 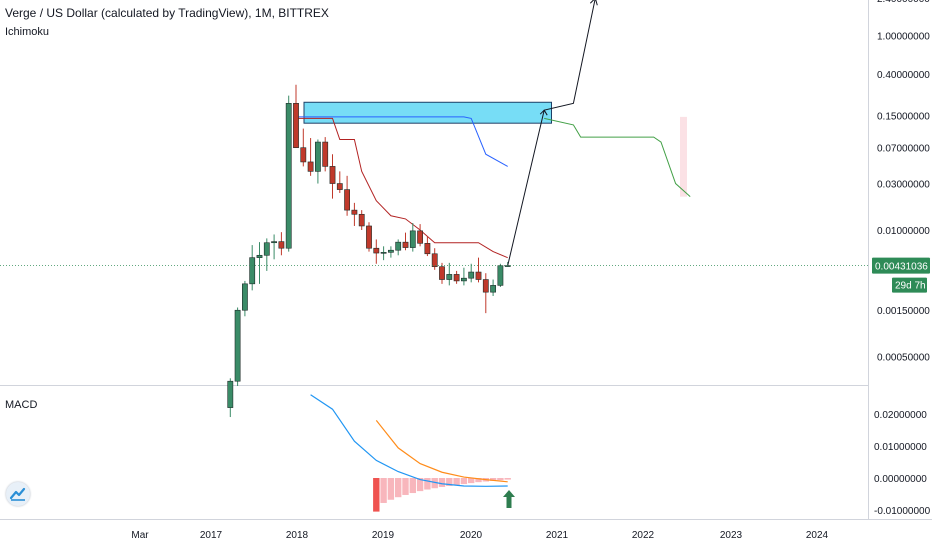 What do you see at coordinates (593, 3) in the screenshot?
I see `projection-arrowhead` at bounding box center [593, 3].